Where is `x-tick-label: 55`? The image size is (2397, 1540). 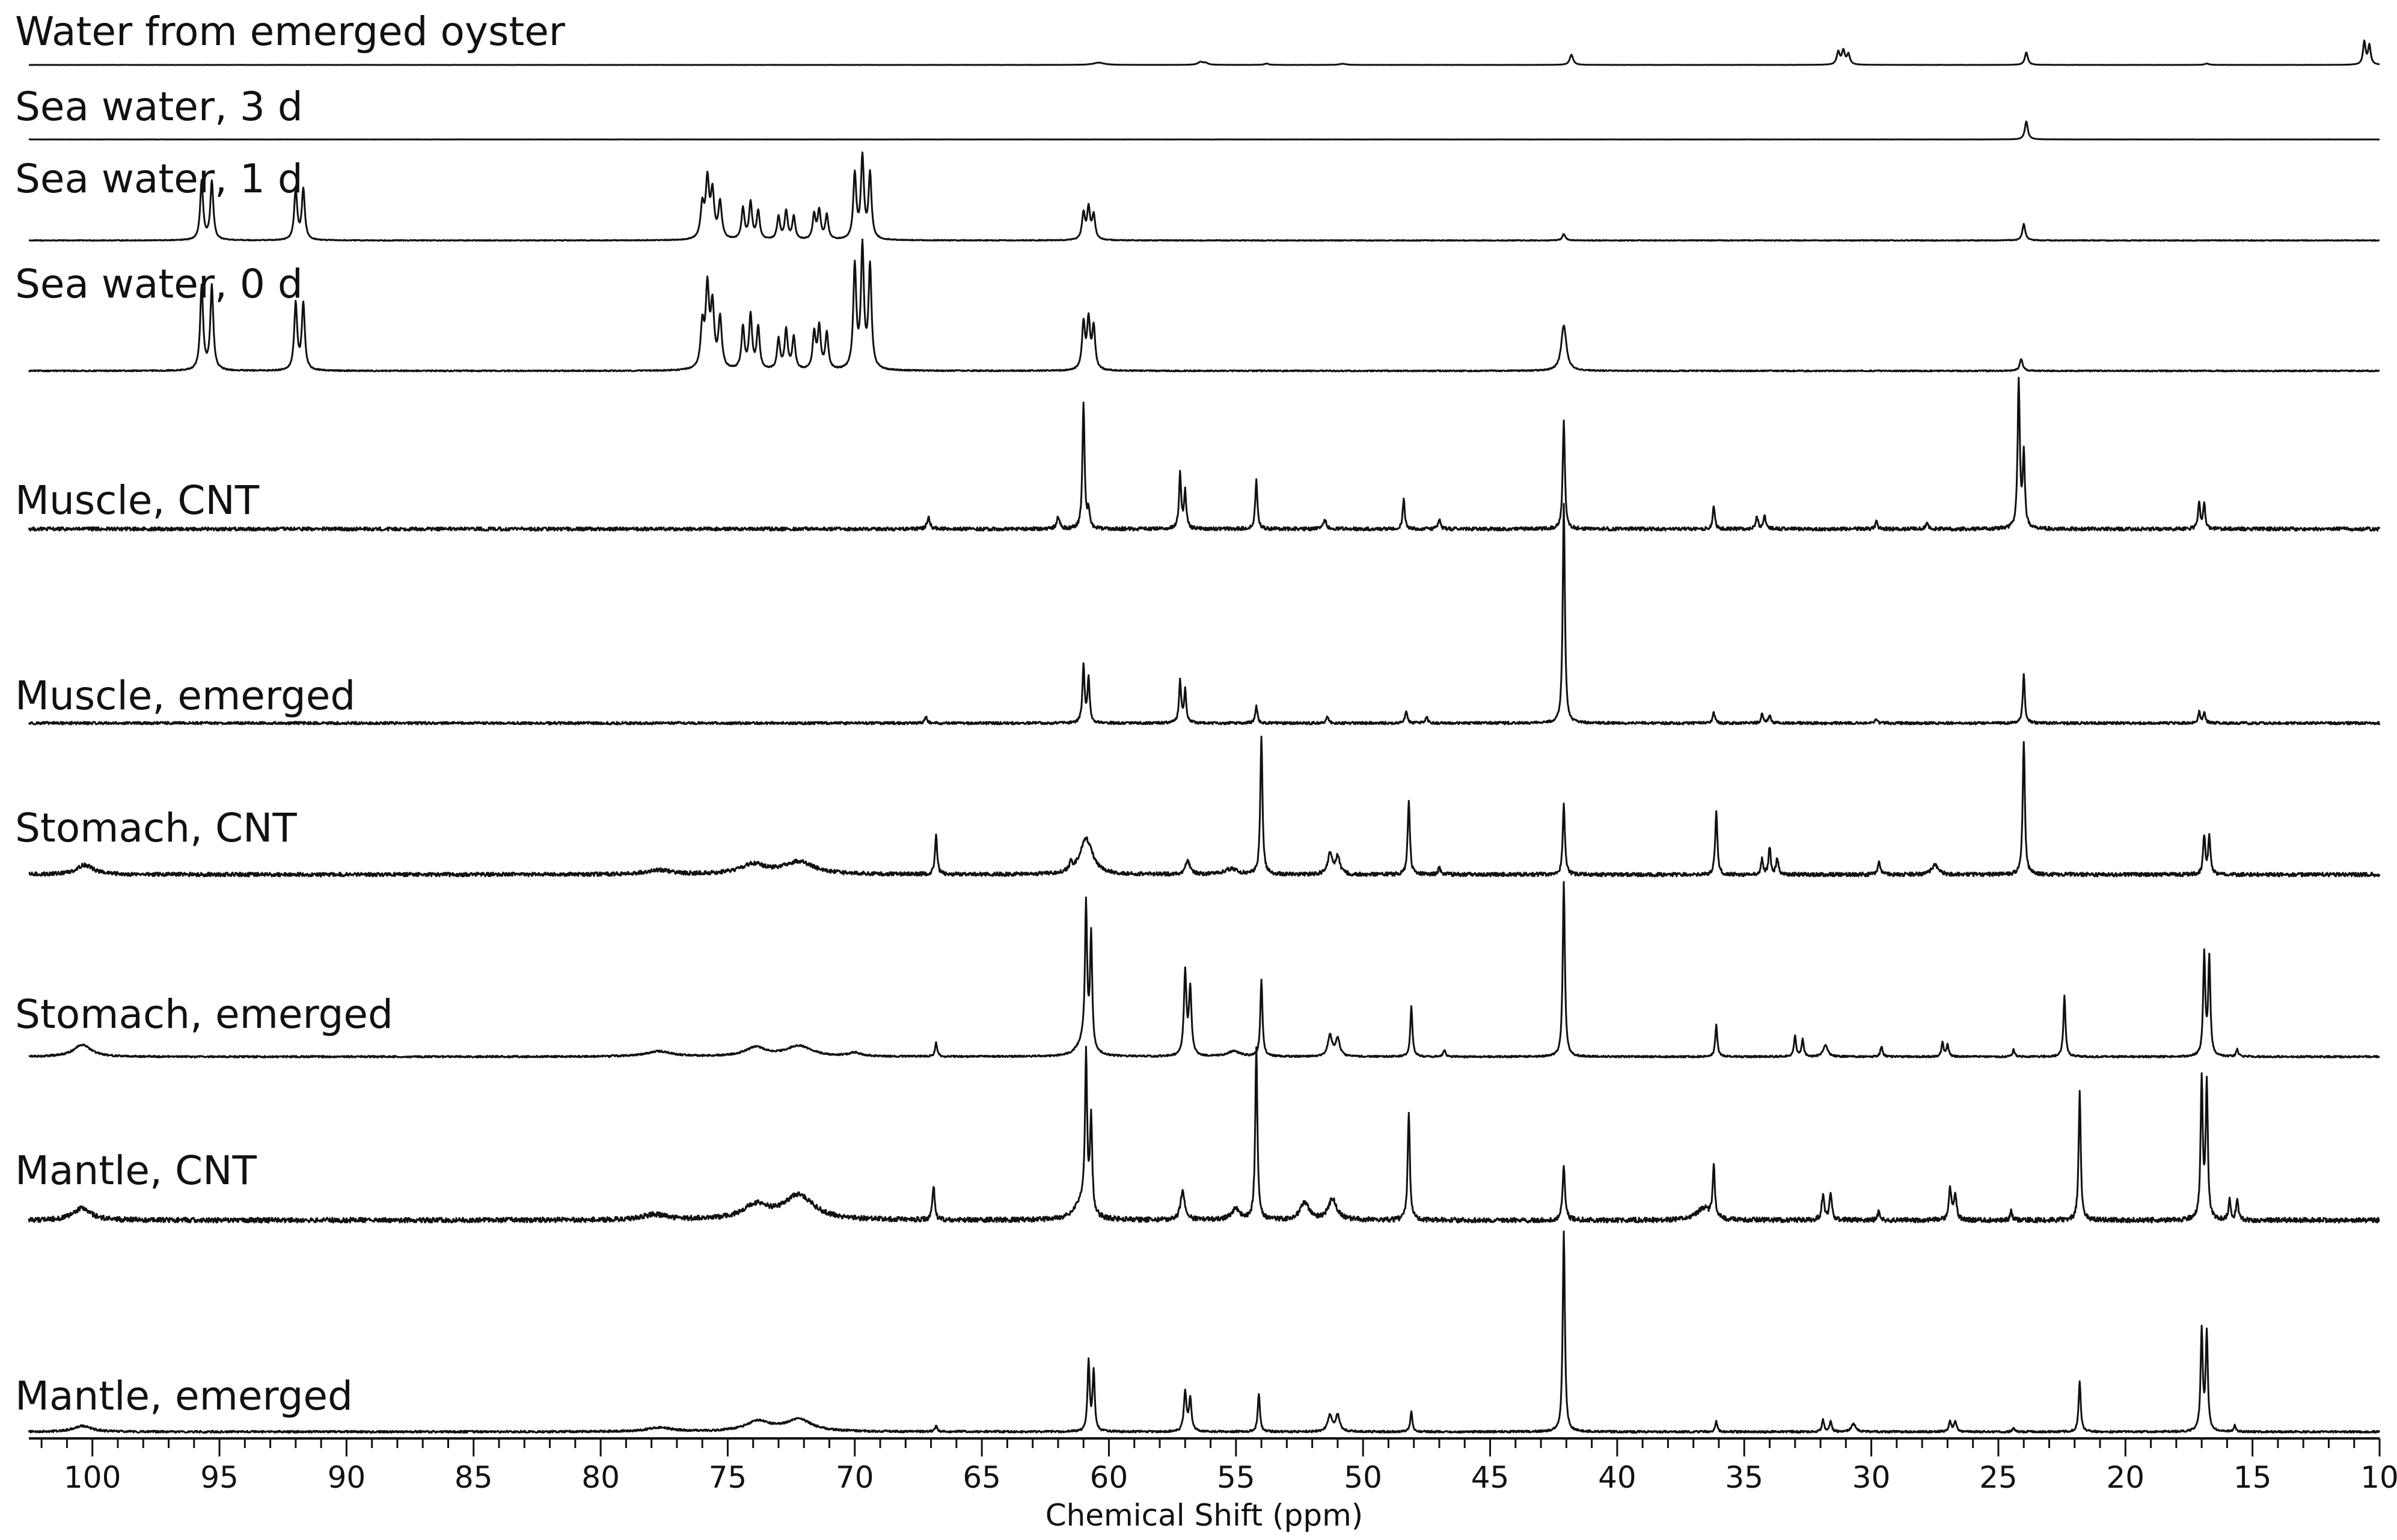
x-tick-label: 55 is located at coordinates (1236, 1477).